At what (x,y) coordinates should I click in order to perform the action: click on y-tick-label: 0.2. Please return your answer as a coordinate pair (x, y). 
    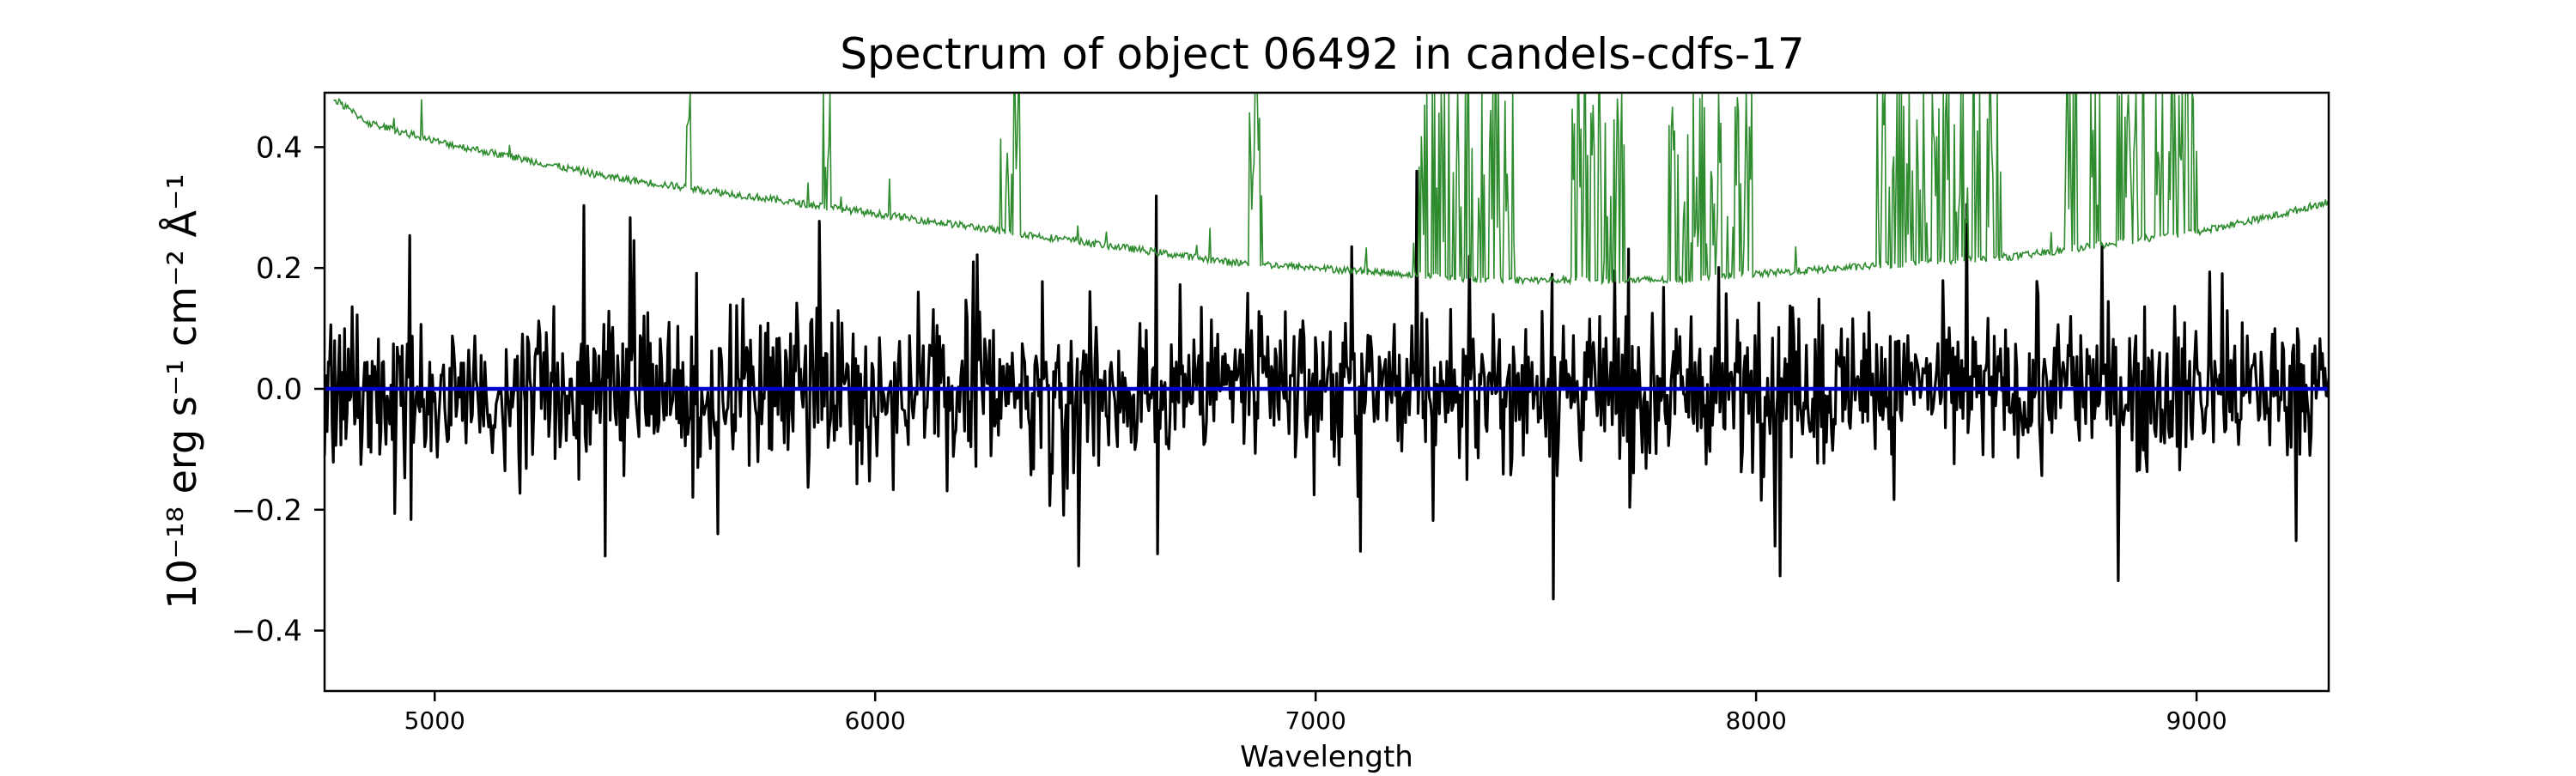
    Looking at the image, I should click on (279, 269).